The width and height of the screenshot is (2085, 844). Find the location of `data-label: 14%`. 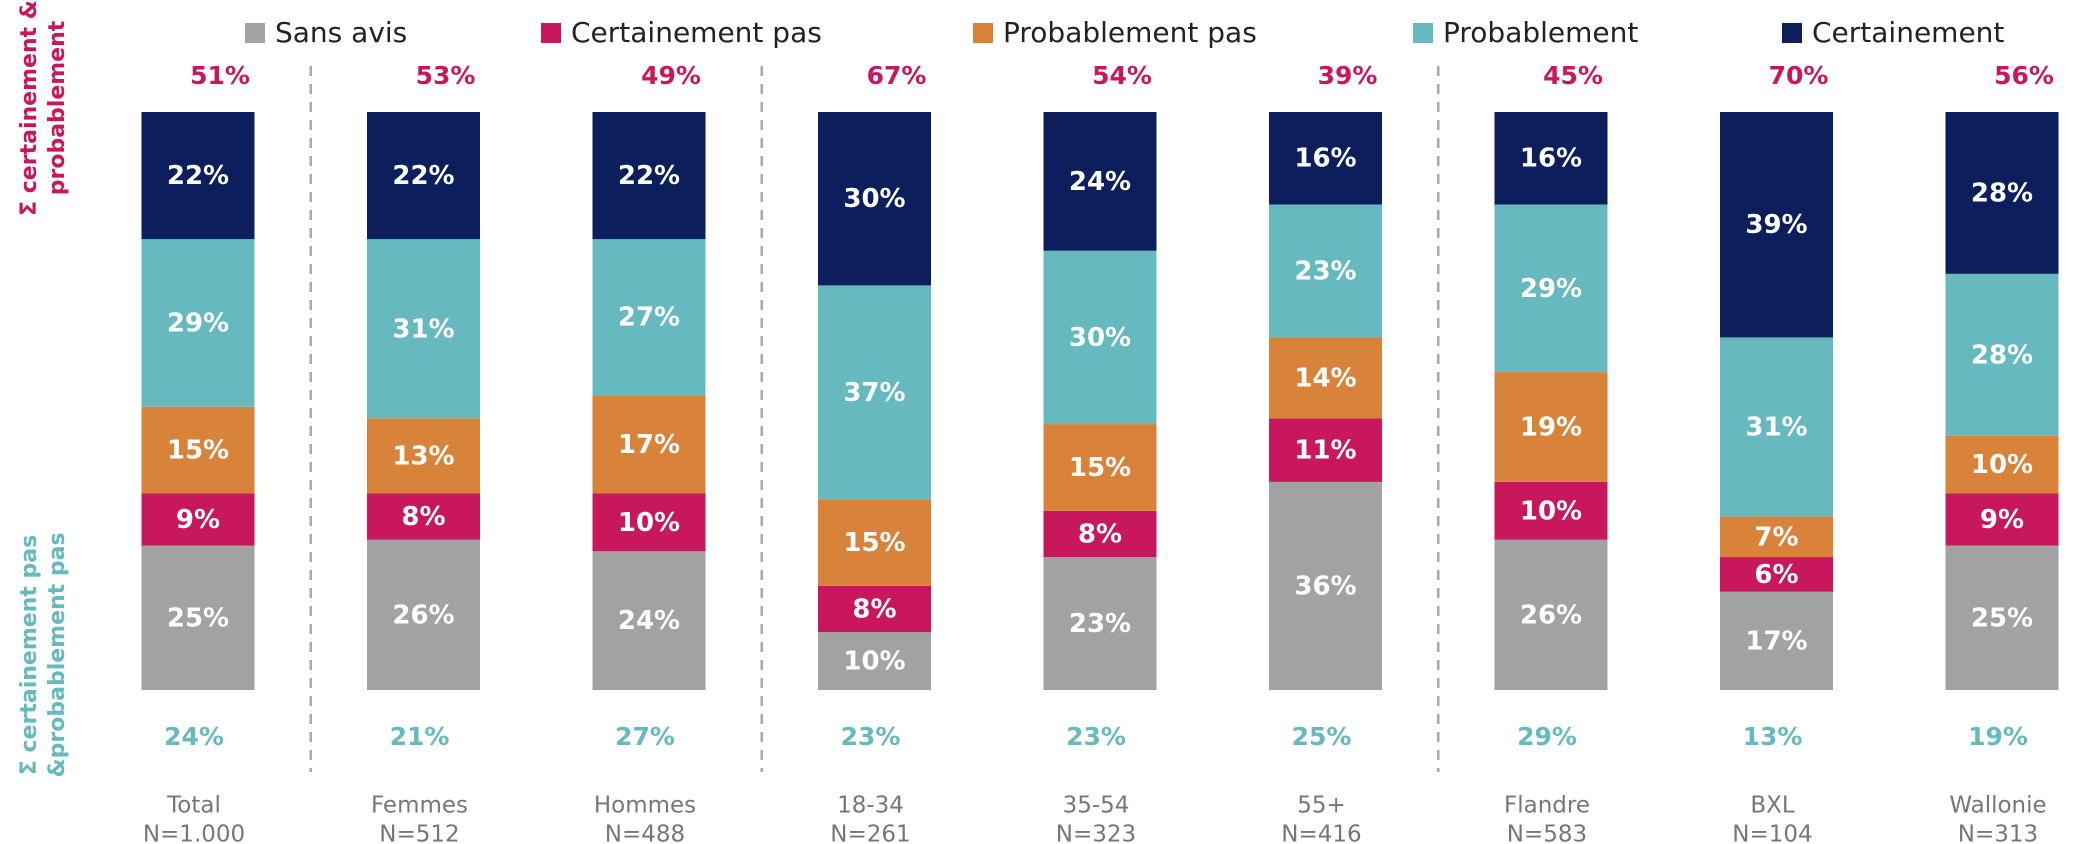

data-label: 14% is located at coordinates (1325, 378).